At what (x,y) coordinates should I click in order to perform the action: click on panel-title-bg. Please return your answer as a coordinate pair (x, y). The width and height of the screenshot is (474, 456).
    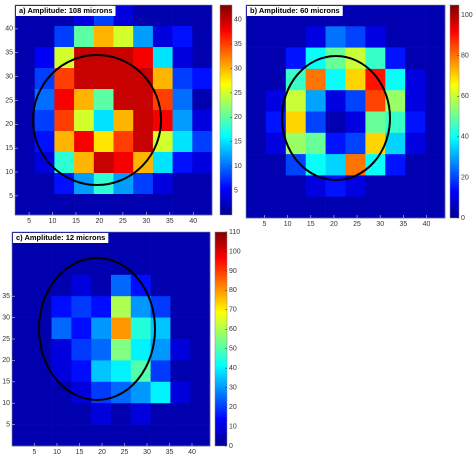
    Looking at the image, I should click on (66, 11).